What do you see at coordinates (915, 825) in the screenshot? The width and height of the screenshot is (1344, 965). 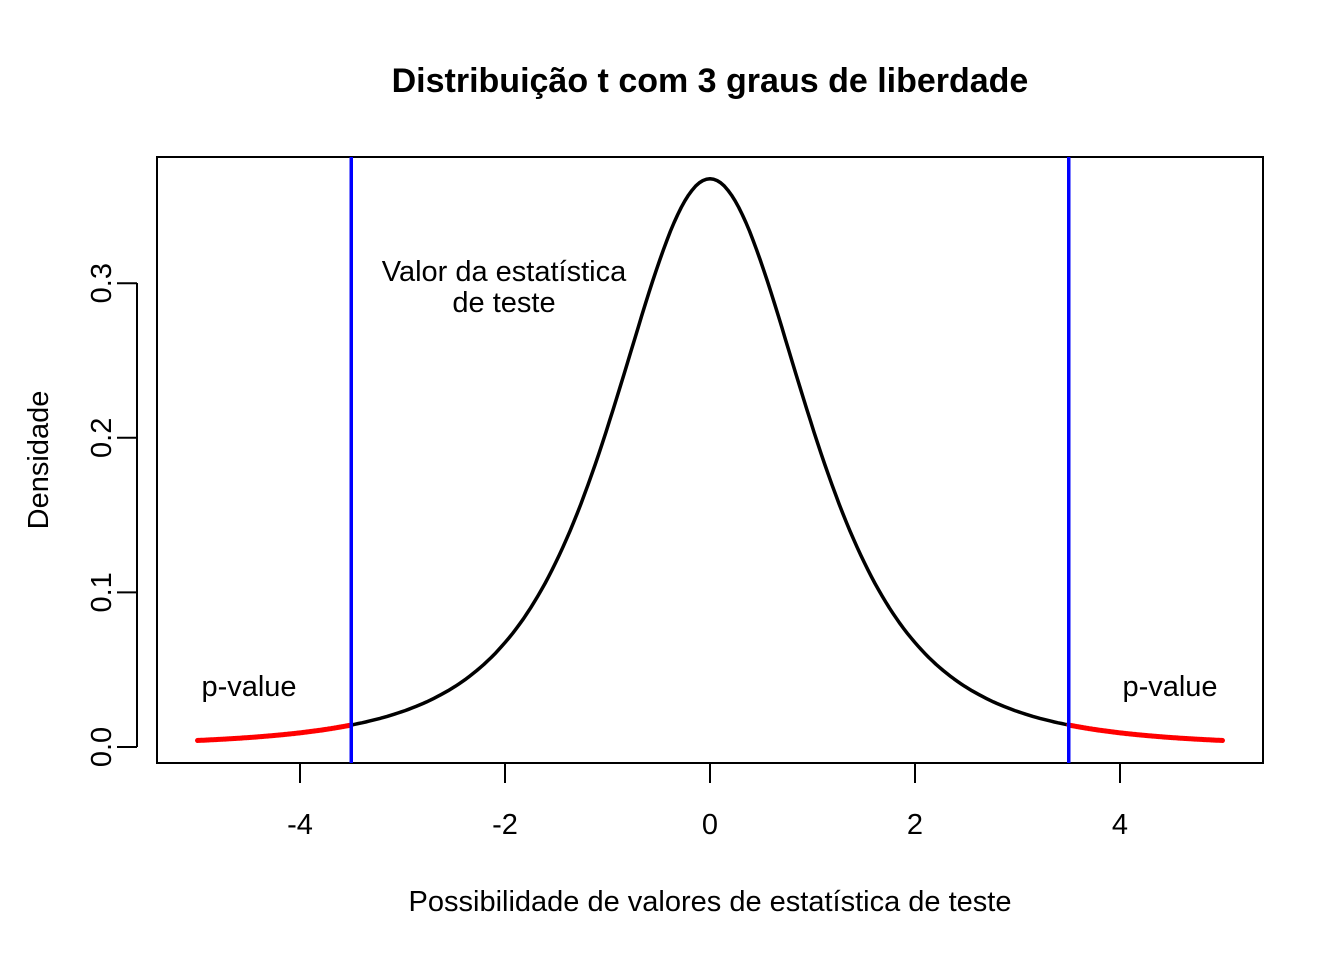 I see `x-tick-label: 2` at bounding box center [915, 825].